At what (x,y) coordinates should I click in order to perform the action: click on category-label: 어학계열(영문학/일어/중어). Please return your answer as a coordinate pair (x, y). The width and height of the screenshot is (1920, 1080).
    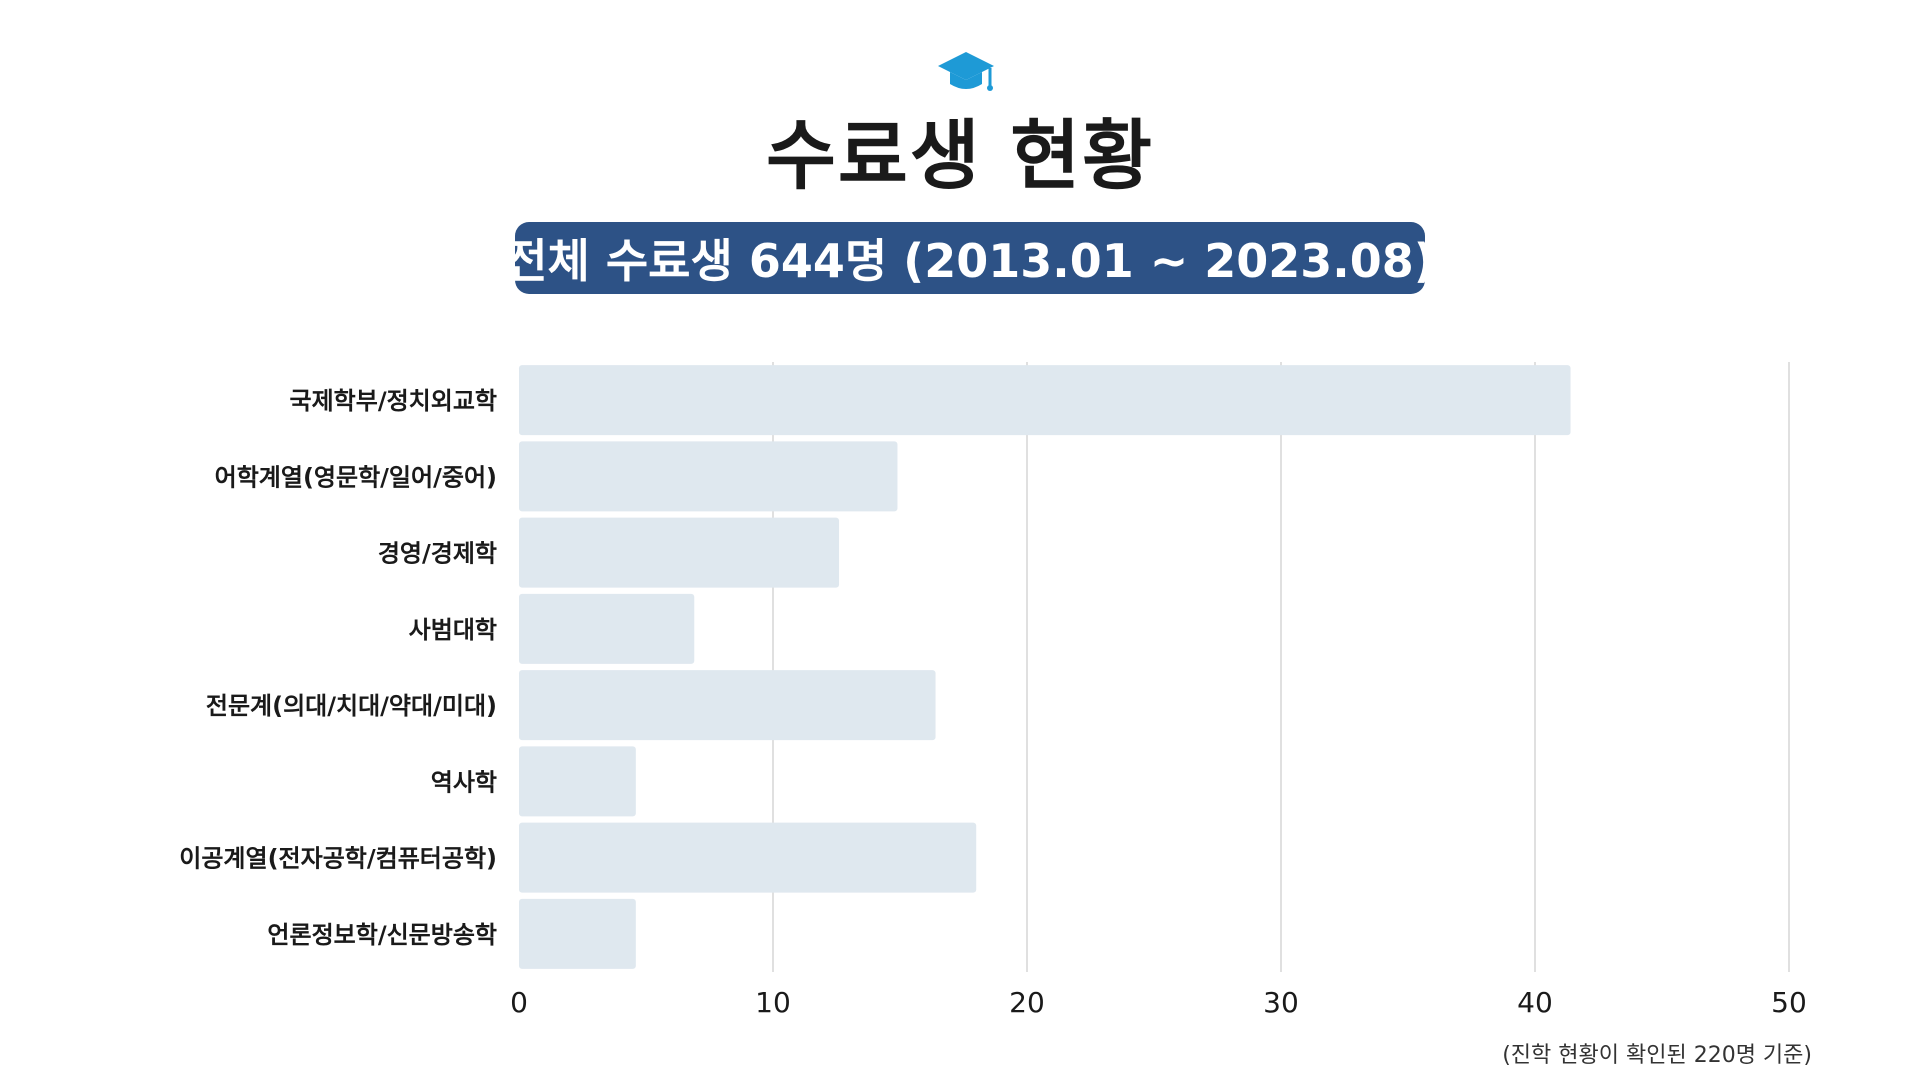
    Looking at the image, I should click on (356, 477).